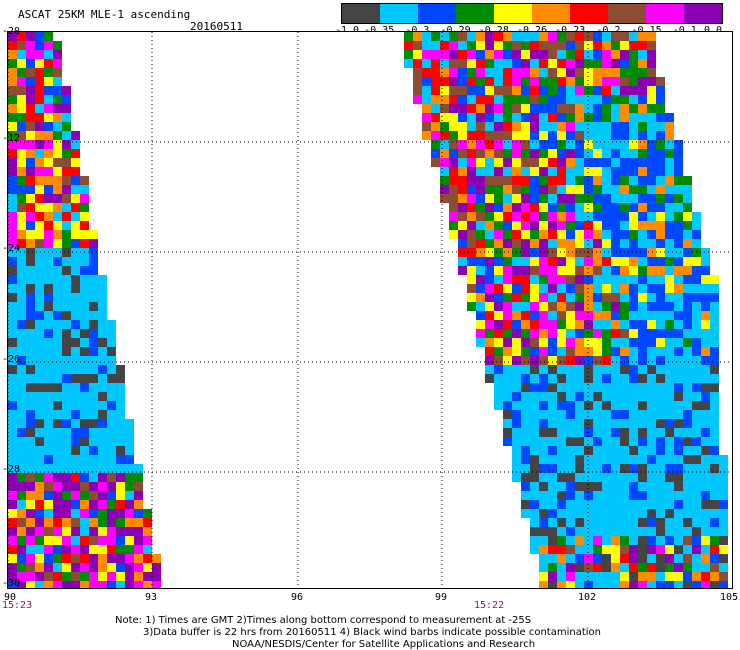  What do you see at coordinates (441, 597) in the screenshot?
I see `x-axis-label: 99` at bounding box center [441, 597].